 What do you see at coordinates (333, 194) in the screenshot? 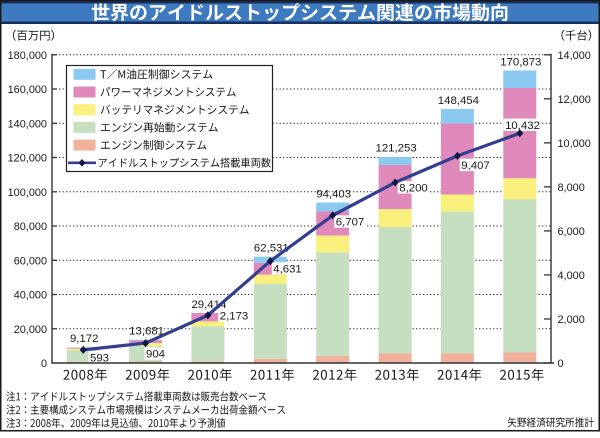
I see `svg-text: 94,403` at bounding box center [333, 194].